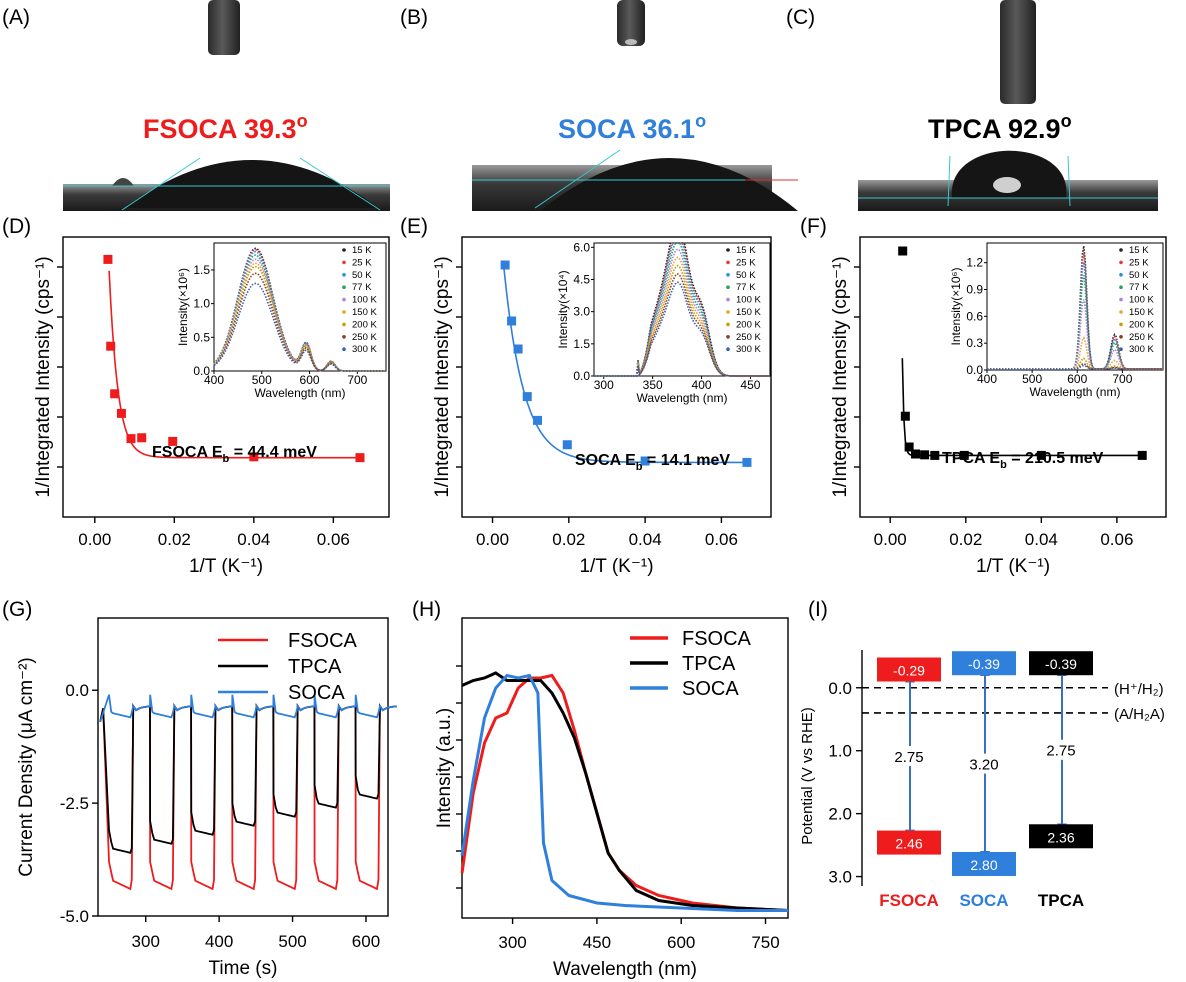 The height and width of the screenshot is (982, 1186). I want to click on inset-y-axis-label: Intensity(×10⁶), so click(956, 307).